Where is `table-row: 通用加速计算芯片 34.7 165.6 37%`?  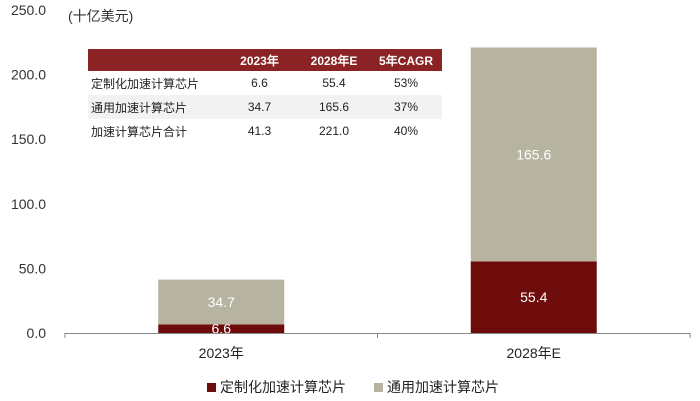 table-row: 通用加速计算芯片 34.7 165.6 37% is located at coordinates (265, 107).